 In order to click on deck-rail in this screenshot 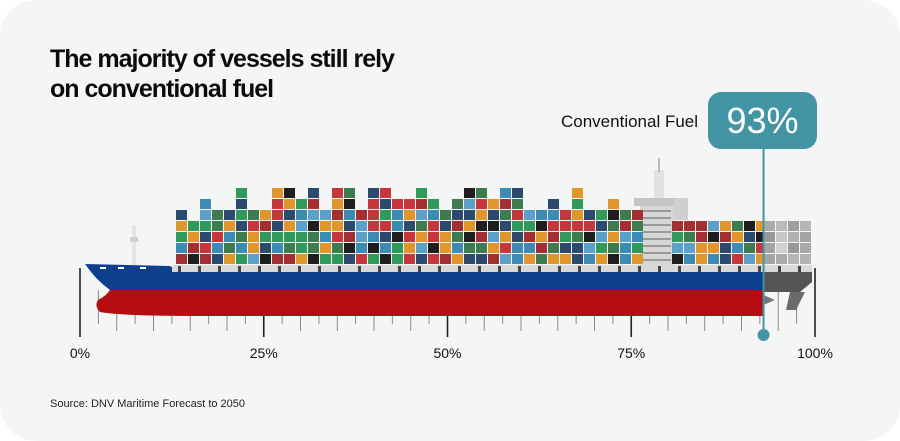, I will do `click(492, 268)`.